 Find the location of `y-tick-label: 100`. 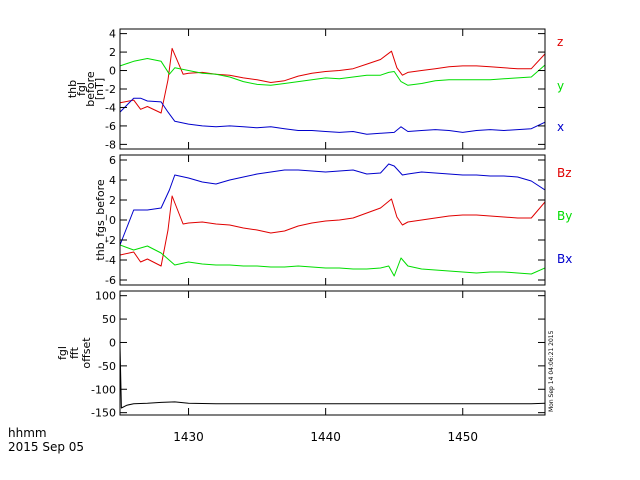

y-tick-label: 100 is located at coordinates (105, 296).